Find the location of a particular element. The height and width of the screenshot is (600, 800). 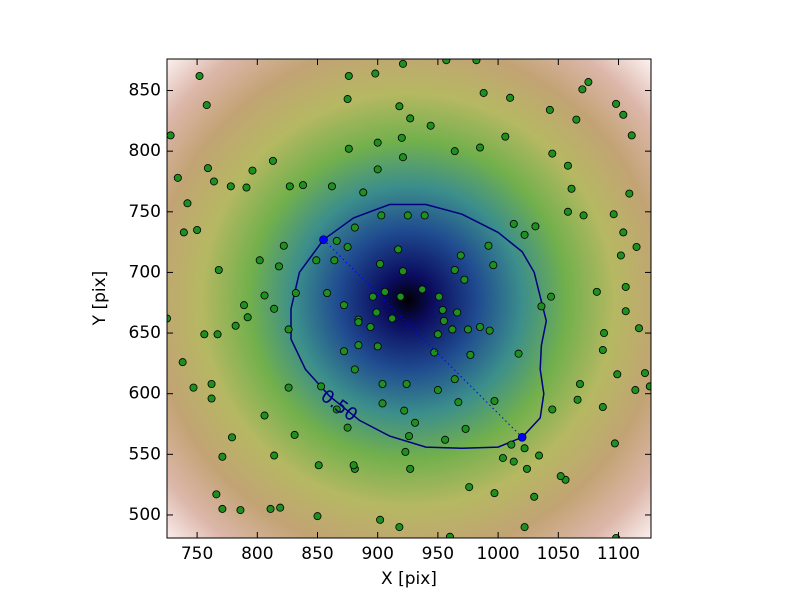

x-tick-label: 800 is located at coordinates (257, 554).